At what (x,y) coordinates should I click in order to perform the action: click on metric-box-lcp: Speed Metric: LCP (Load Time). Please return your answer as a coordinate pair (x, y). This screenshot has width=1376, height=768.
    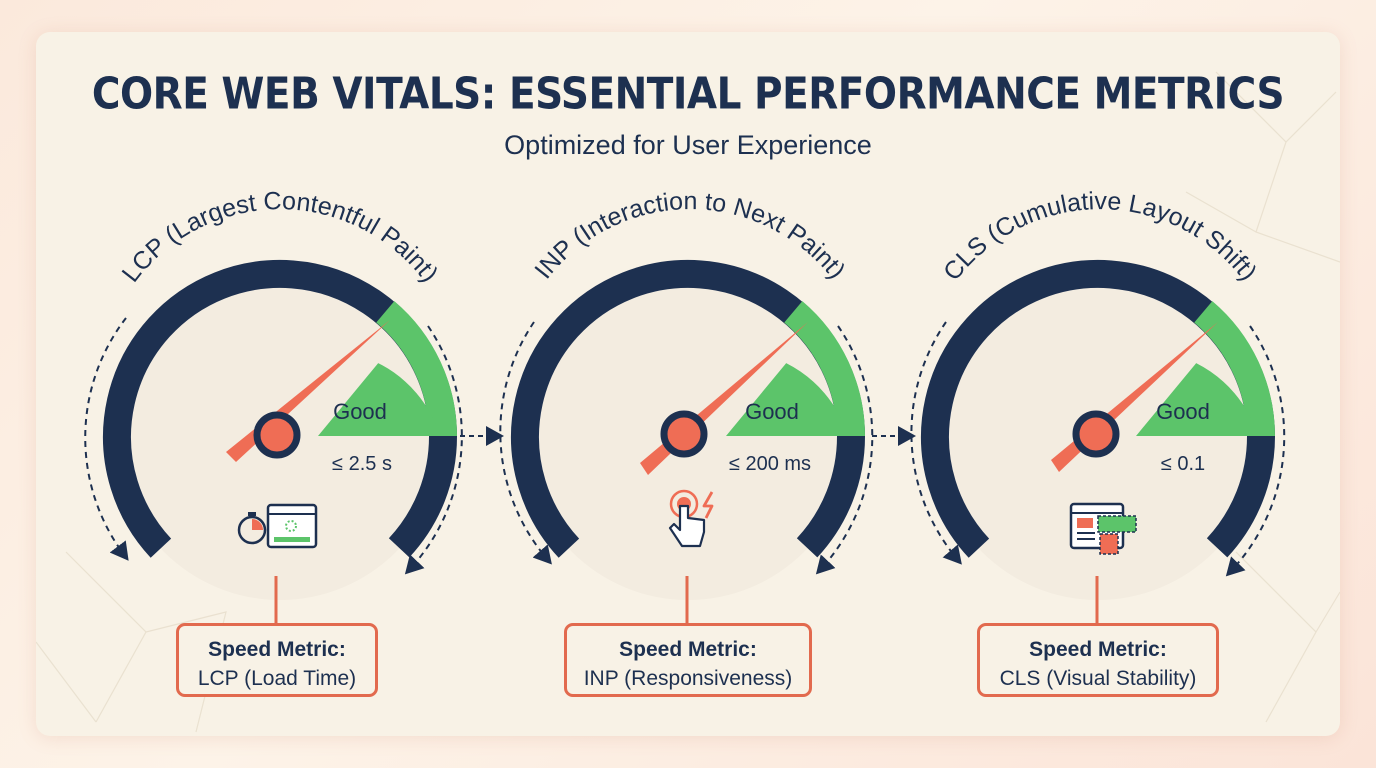
    Looking at the image, I should click on (277, 660).